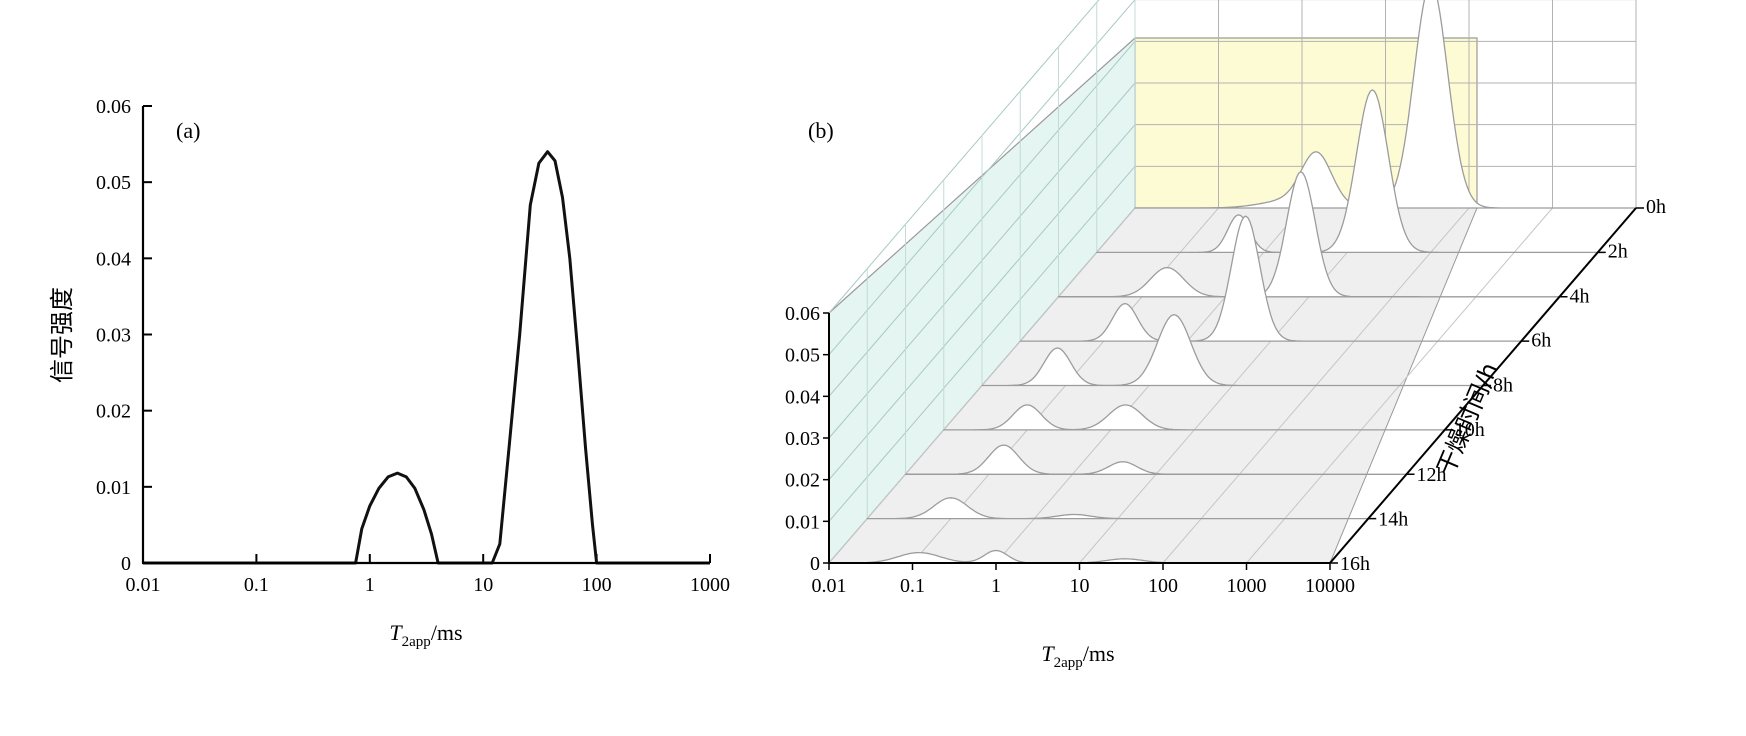 The height and width of the screenshot is (736, 1746). I want to click on panel-b-depth-tick-label: 10h, so click(1470, 430).